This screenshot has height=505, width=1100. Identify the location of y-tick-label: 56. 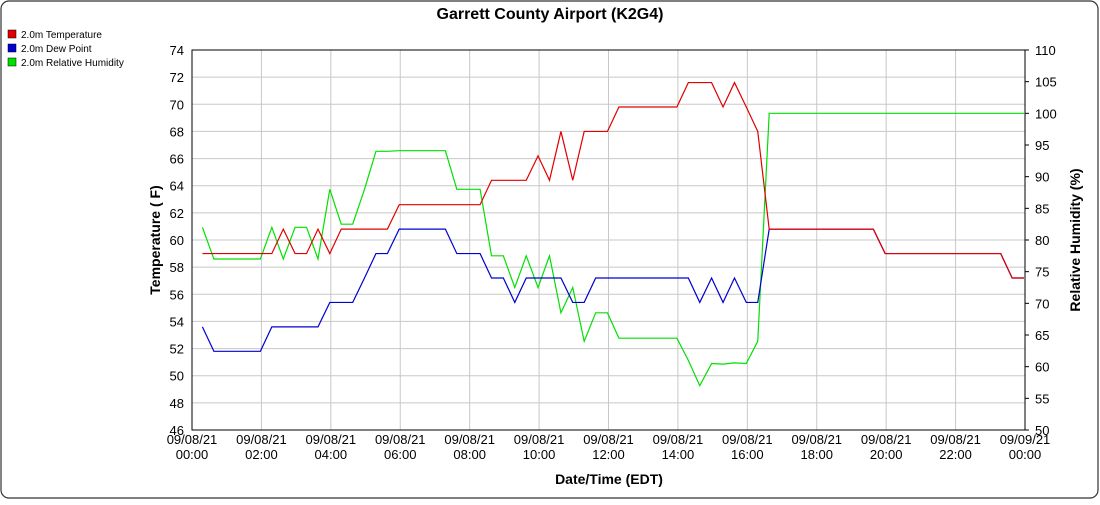
(177, 294).